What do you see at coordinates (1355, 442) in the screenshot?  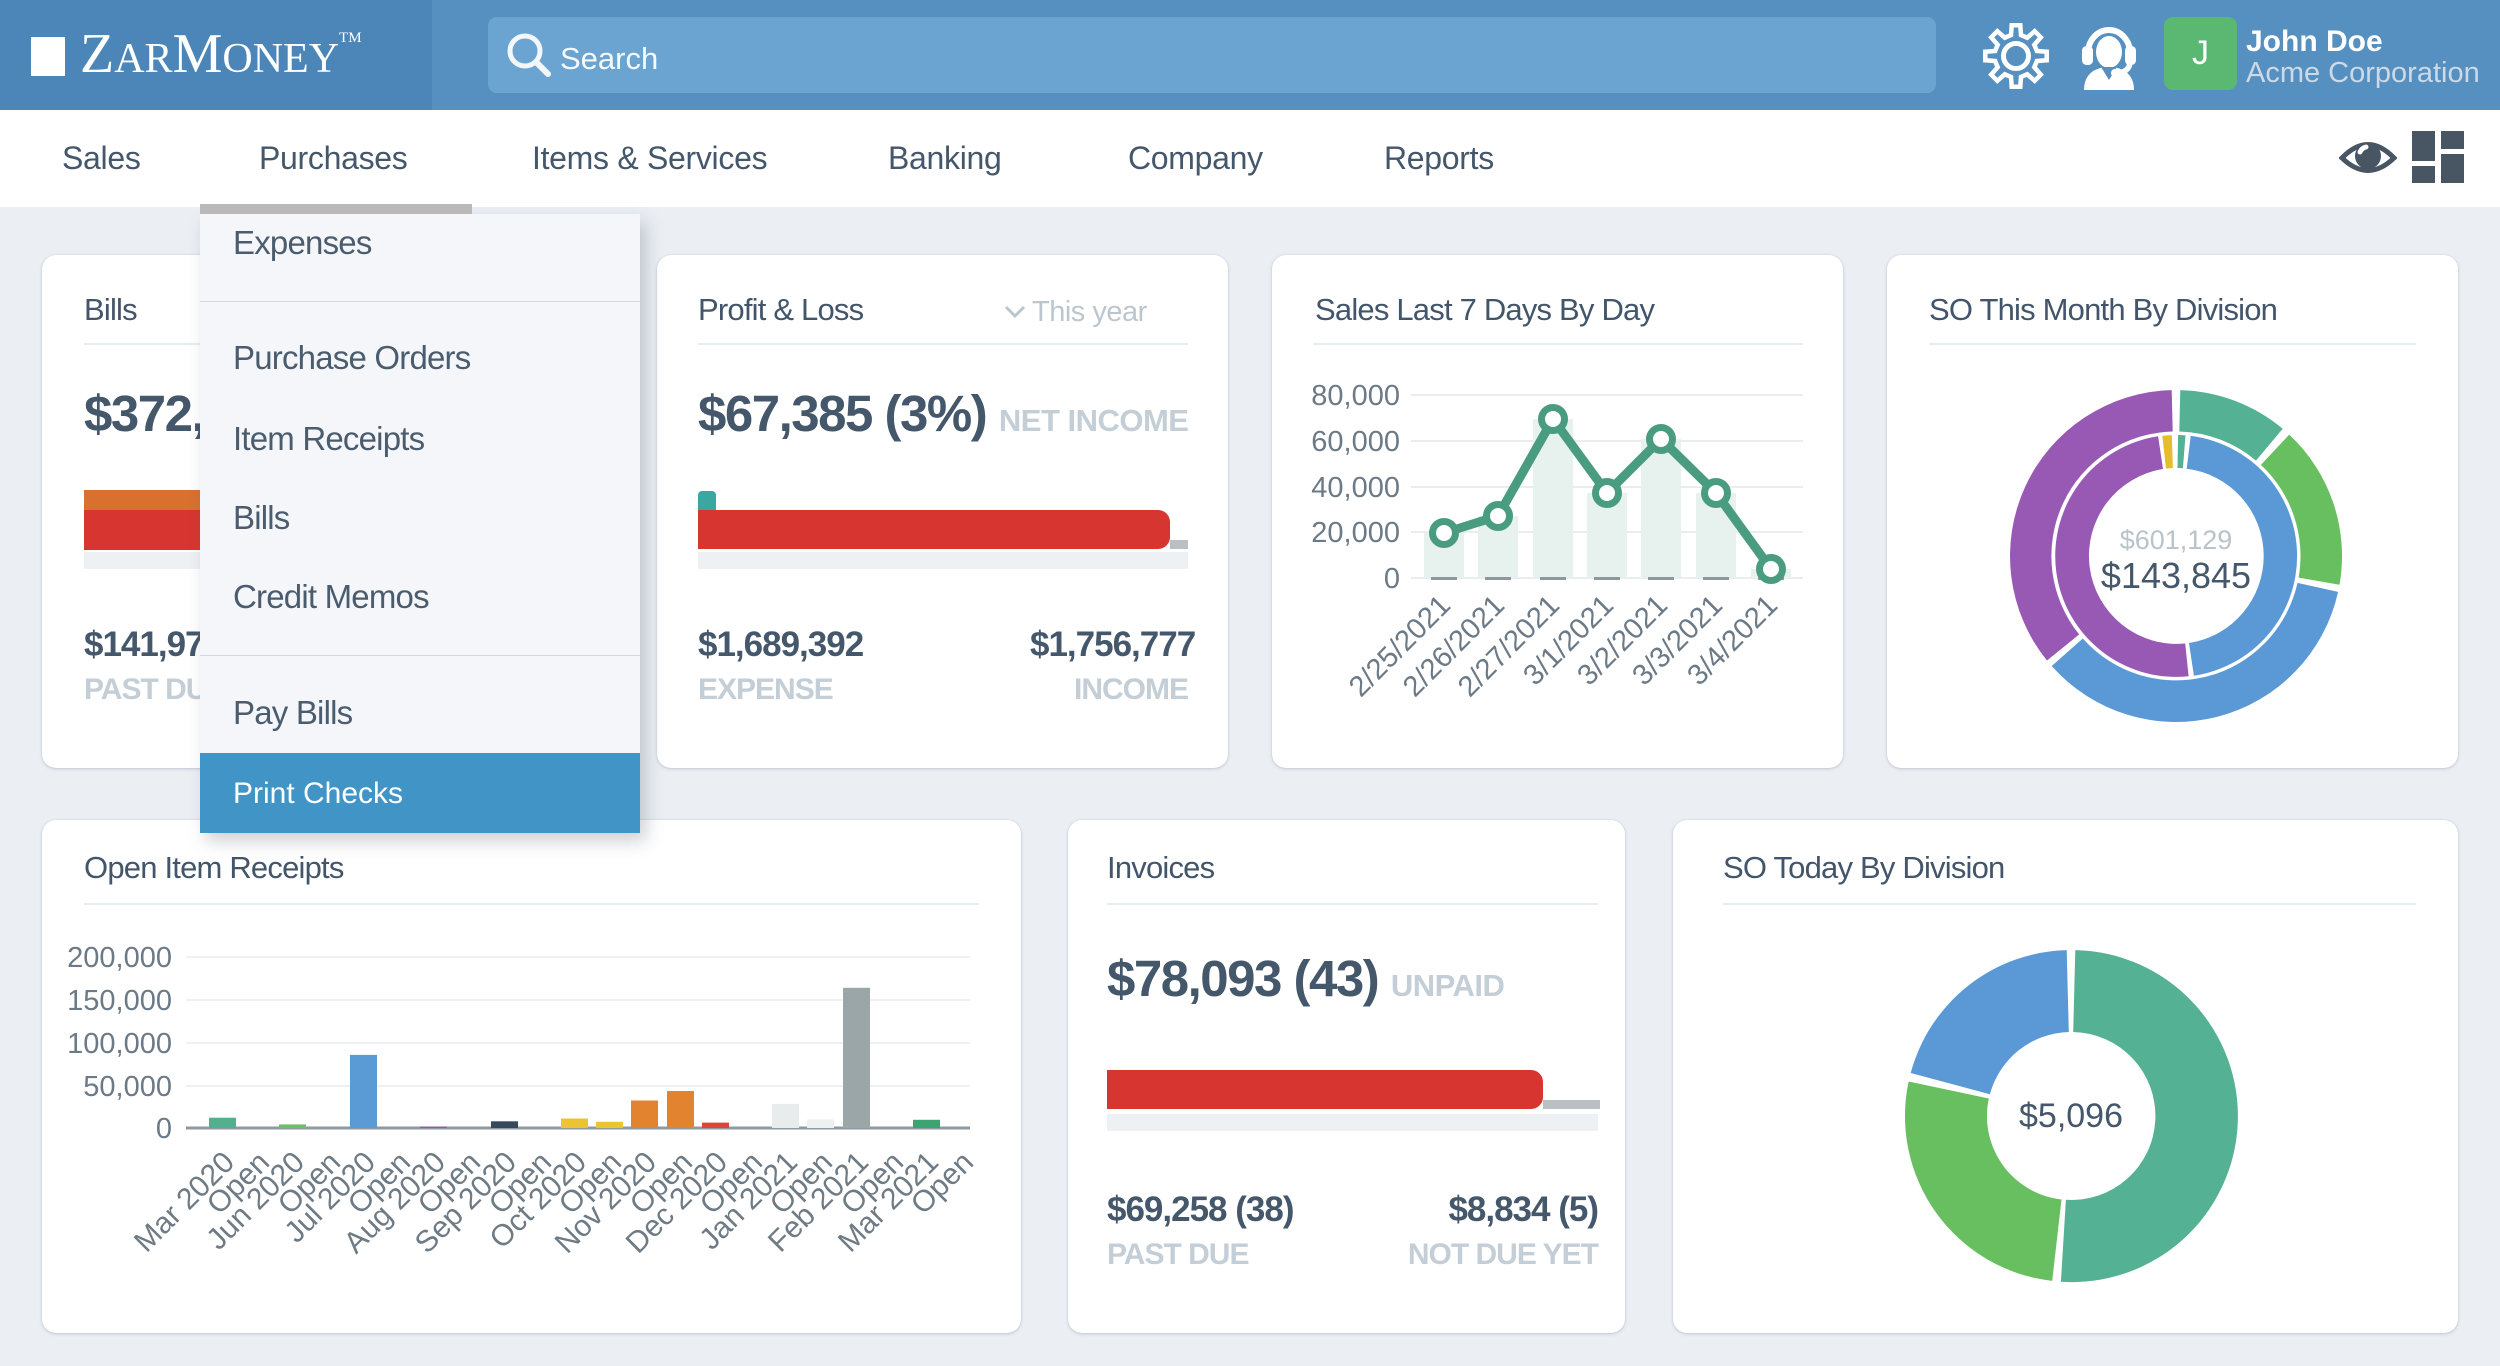 I see `svg-text: 60,000` at bounding box center [1355, 442].